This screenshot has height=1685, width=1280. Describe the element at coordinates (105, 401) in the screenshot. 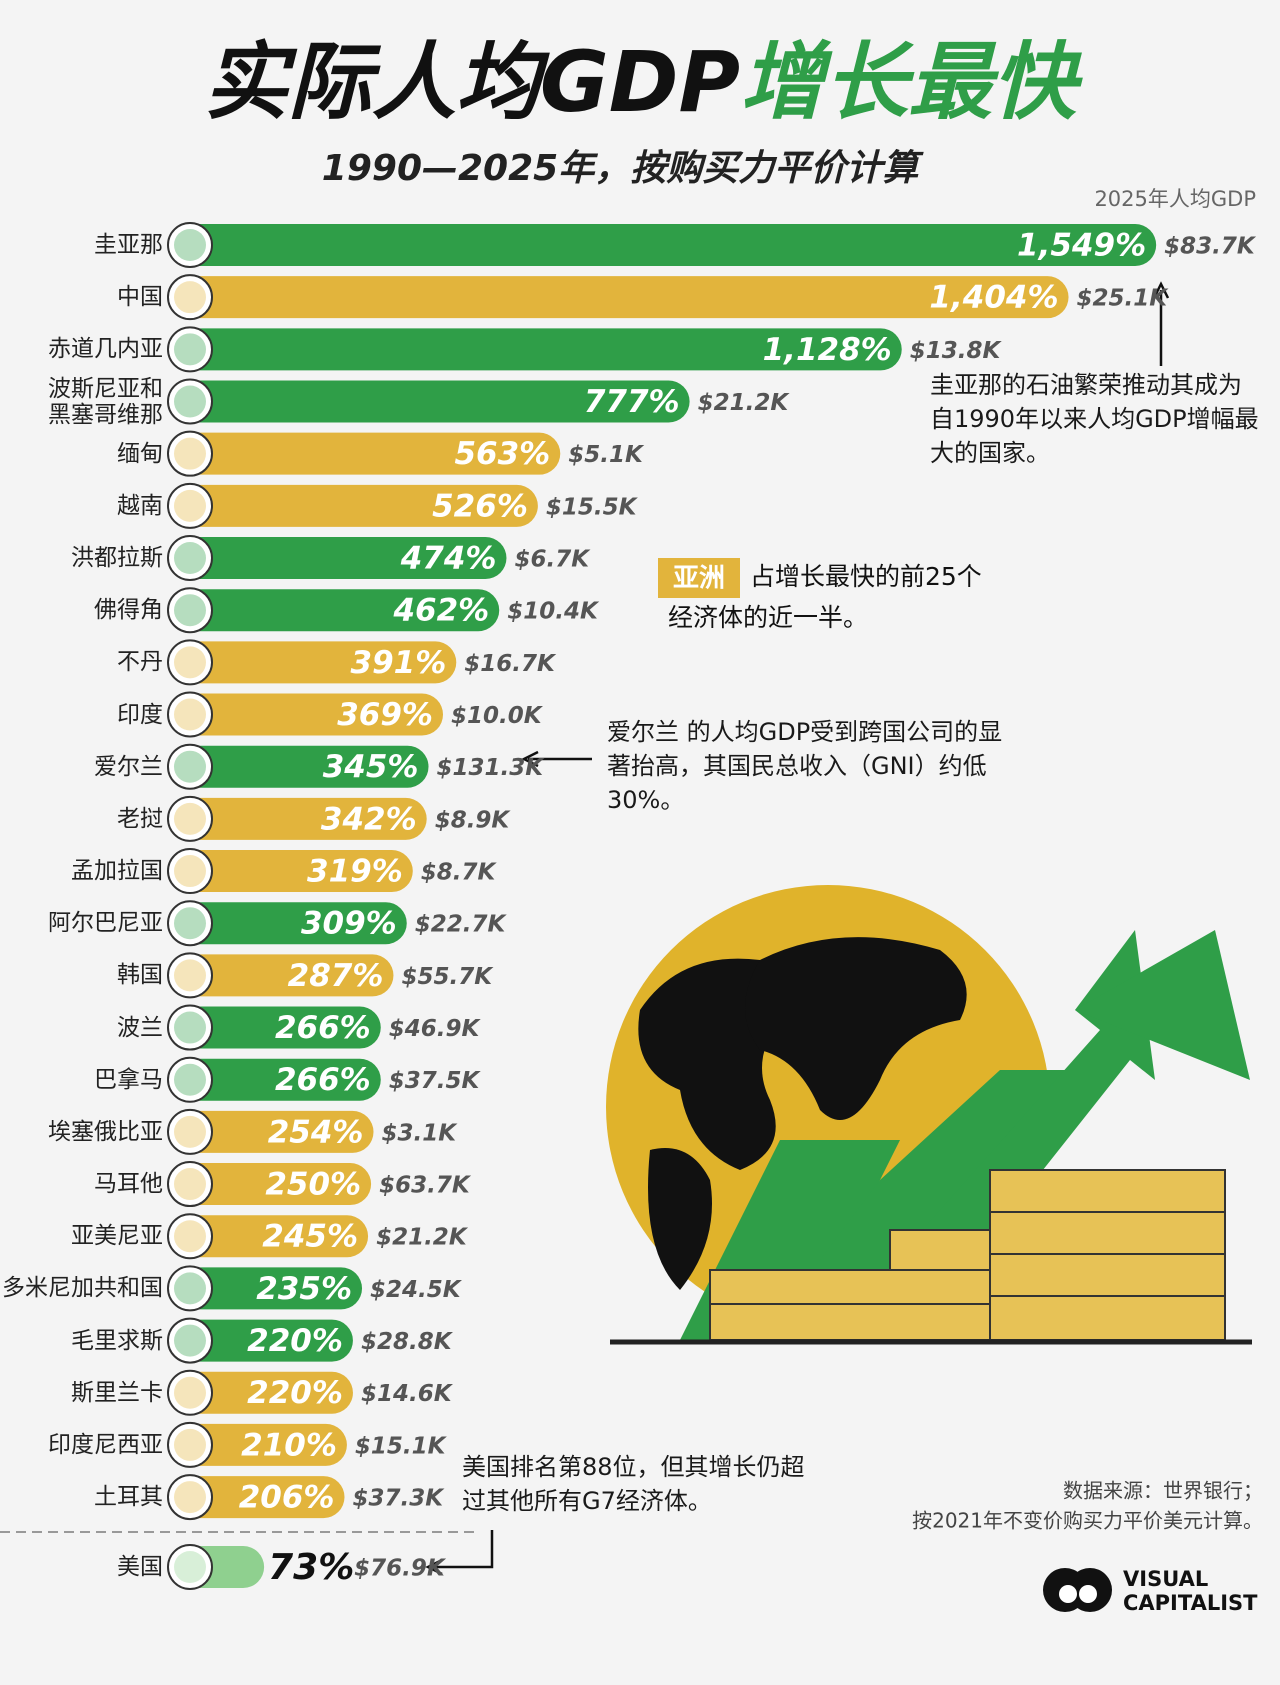

I see `category-label: 波斯尼亚和黑塞哥维那` at that location.